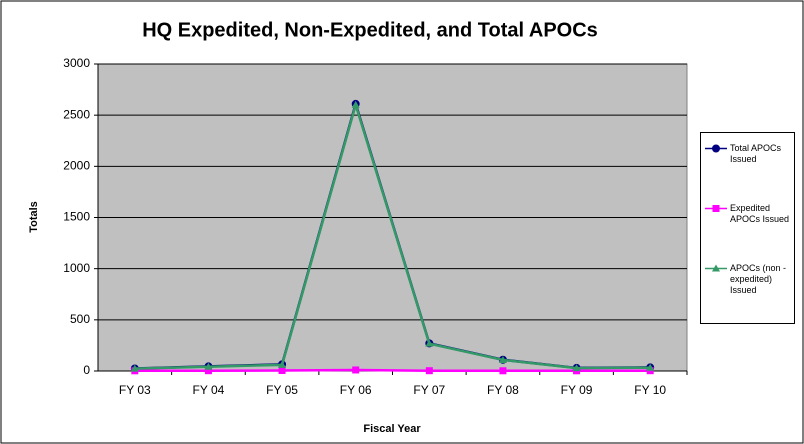 The height and width of the screenshot is (444, 804). I want to click on y-tick-label: 0, so click(86, 370).